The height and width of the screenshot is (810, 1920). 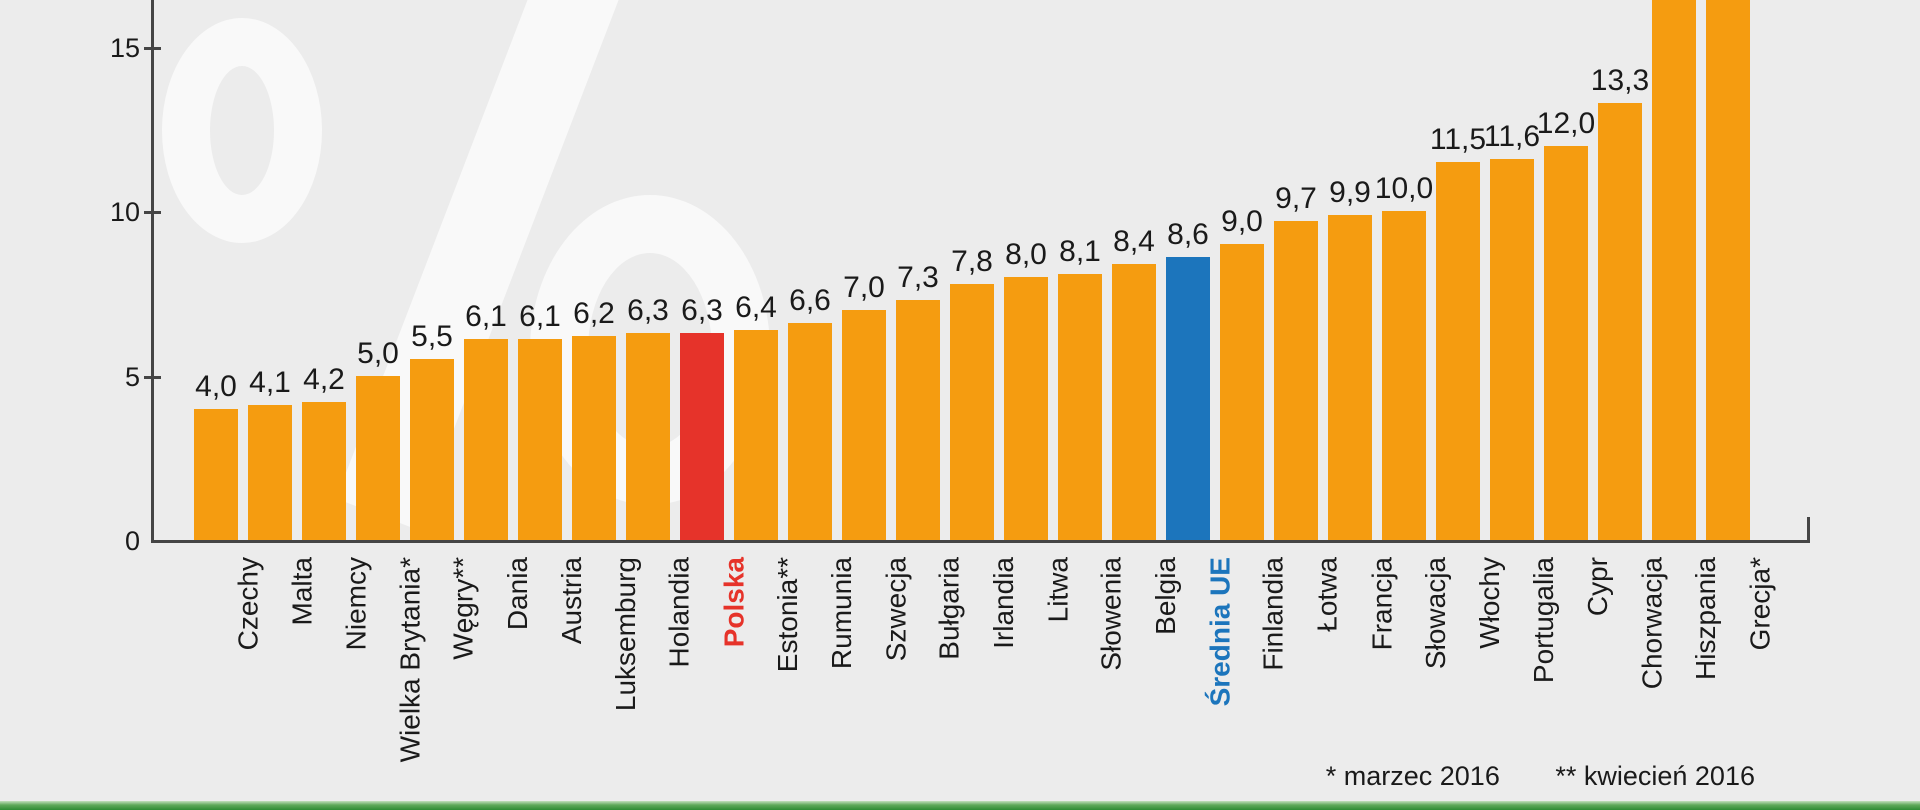 I want to click on category-label-dania: Dania, so click(x=517, y=594).